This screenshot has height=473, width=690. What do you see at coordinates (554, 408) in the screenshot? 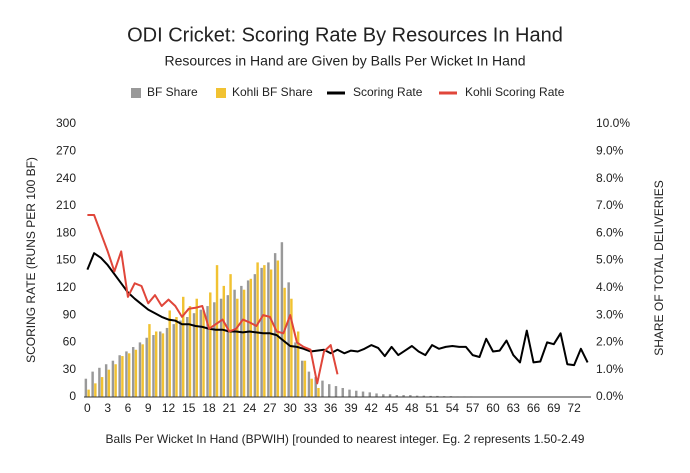
I see `x-tick-label: 69` at bounding box center [554, 408].